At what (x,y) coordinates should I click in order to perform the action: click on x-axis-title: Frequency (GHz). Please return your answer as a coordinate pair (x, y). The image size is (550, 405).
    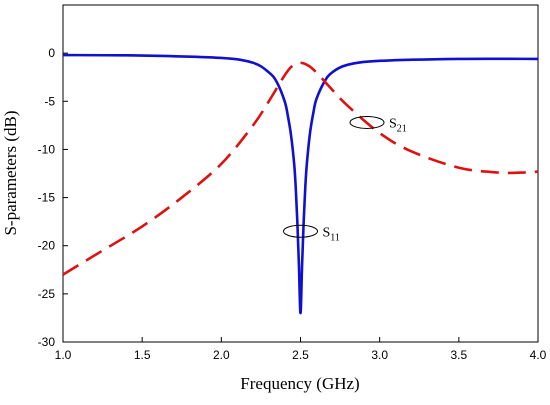
    Looking at the image, I should click on (299, 383).